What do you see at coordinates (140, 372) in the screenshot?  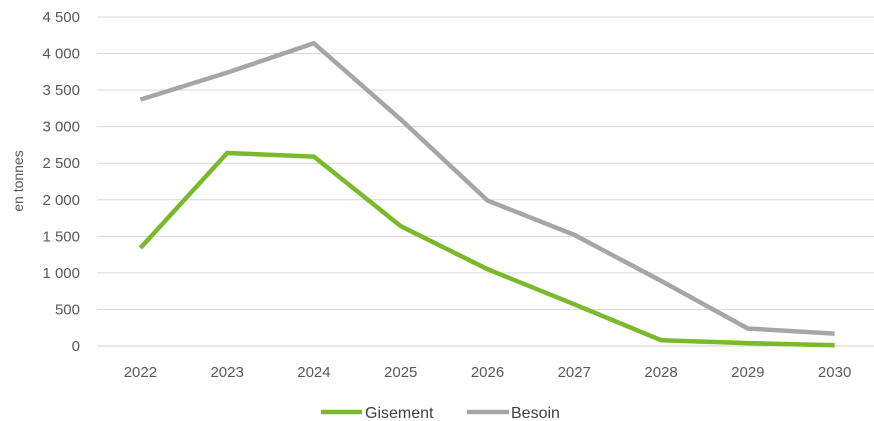 I see `x-tick-label: 2022` at bounding box center [140, 372].